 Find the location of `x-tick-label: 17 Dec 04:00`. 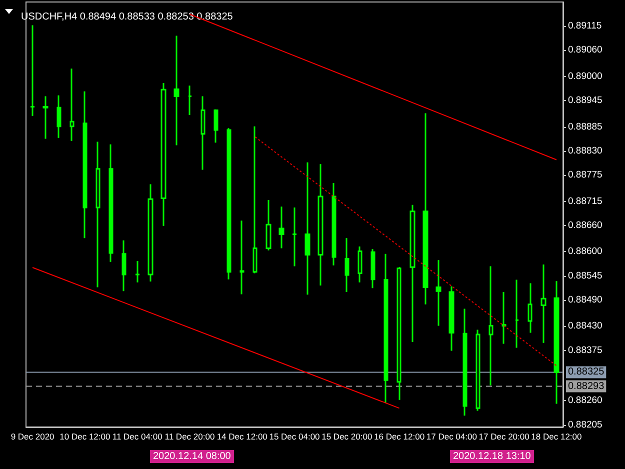

x-tick-label: 17 Dec 04:00 is located at coordinates (452, 437).